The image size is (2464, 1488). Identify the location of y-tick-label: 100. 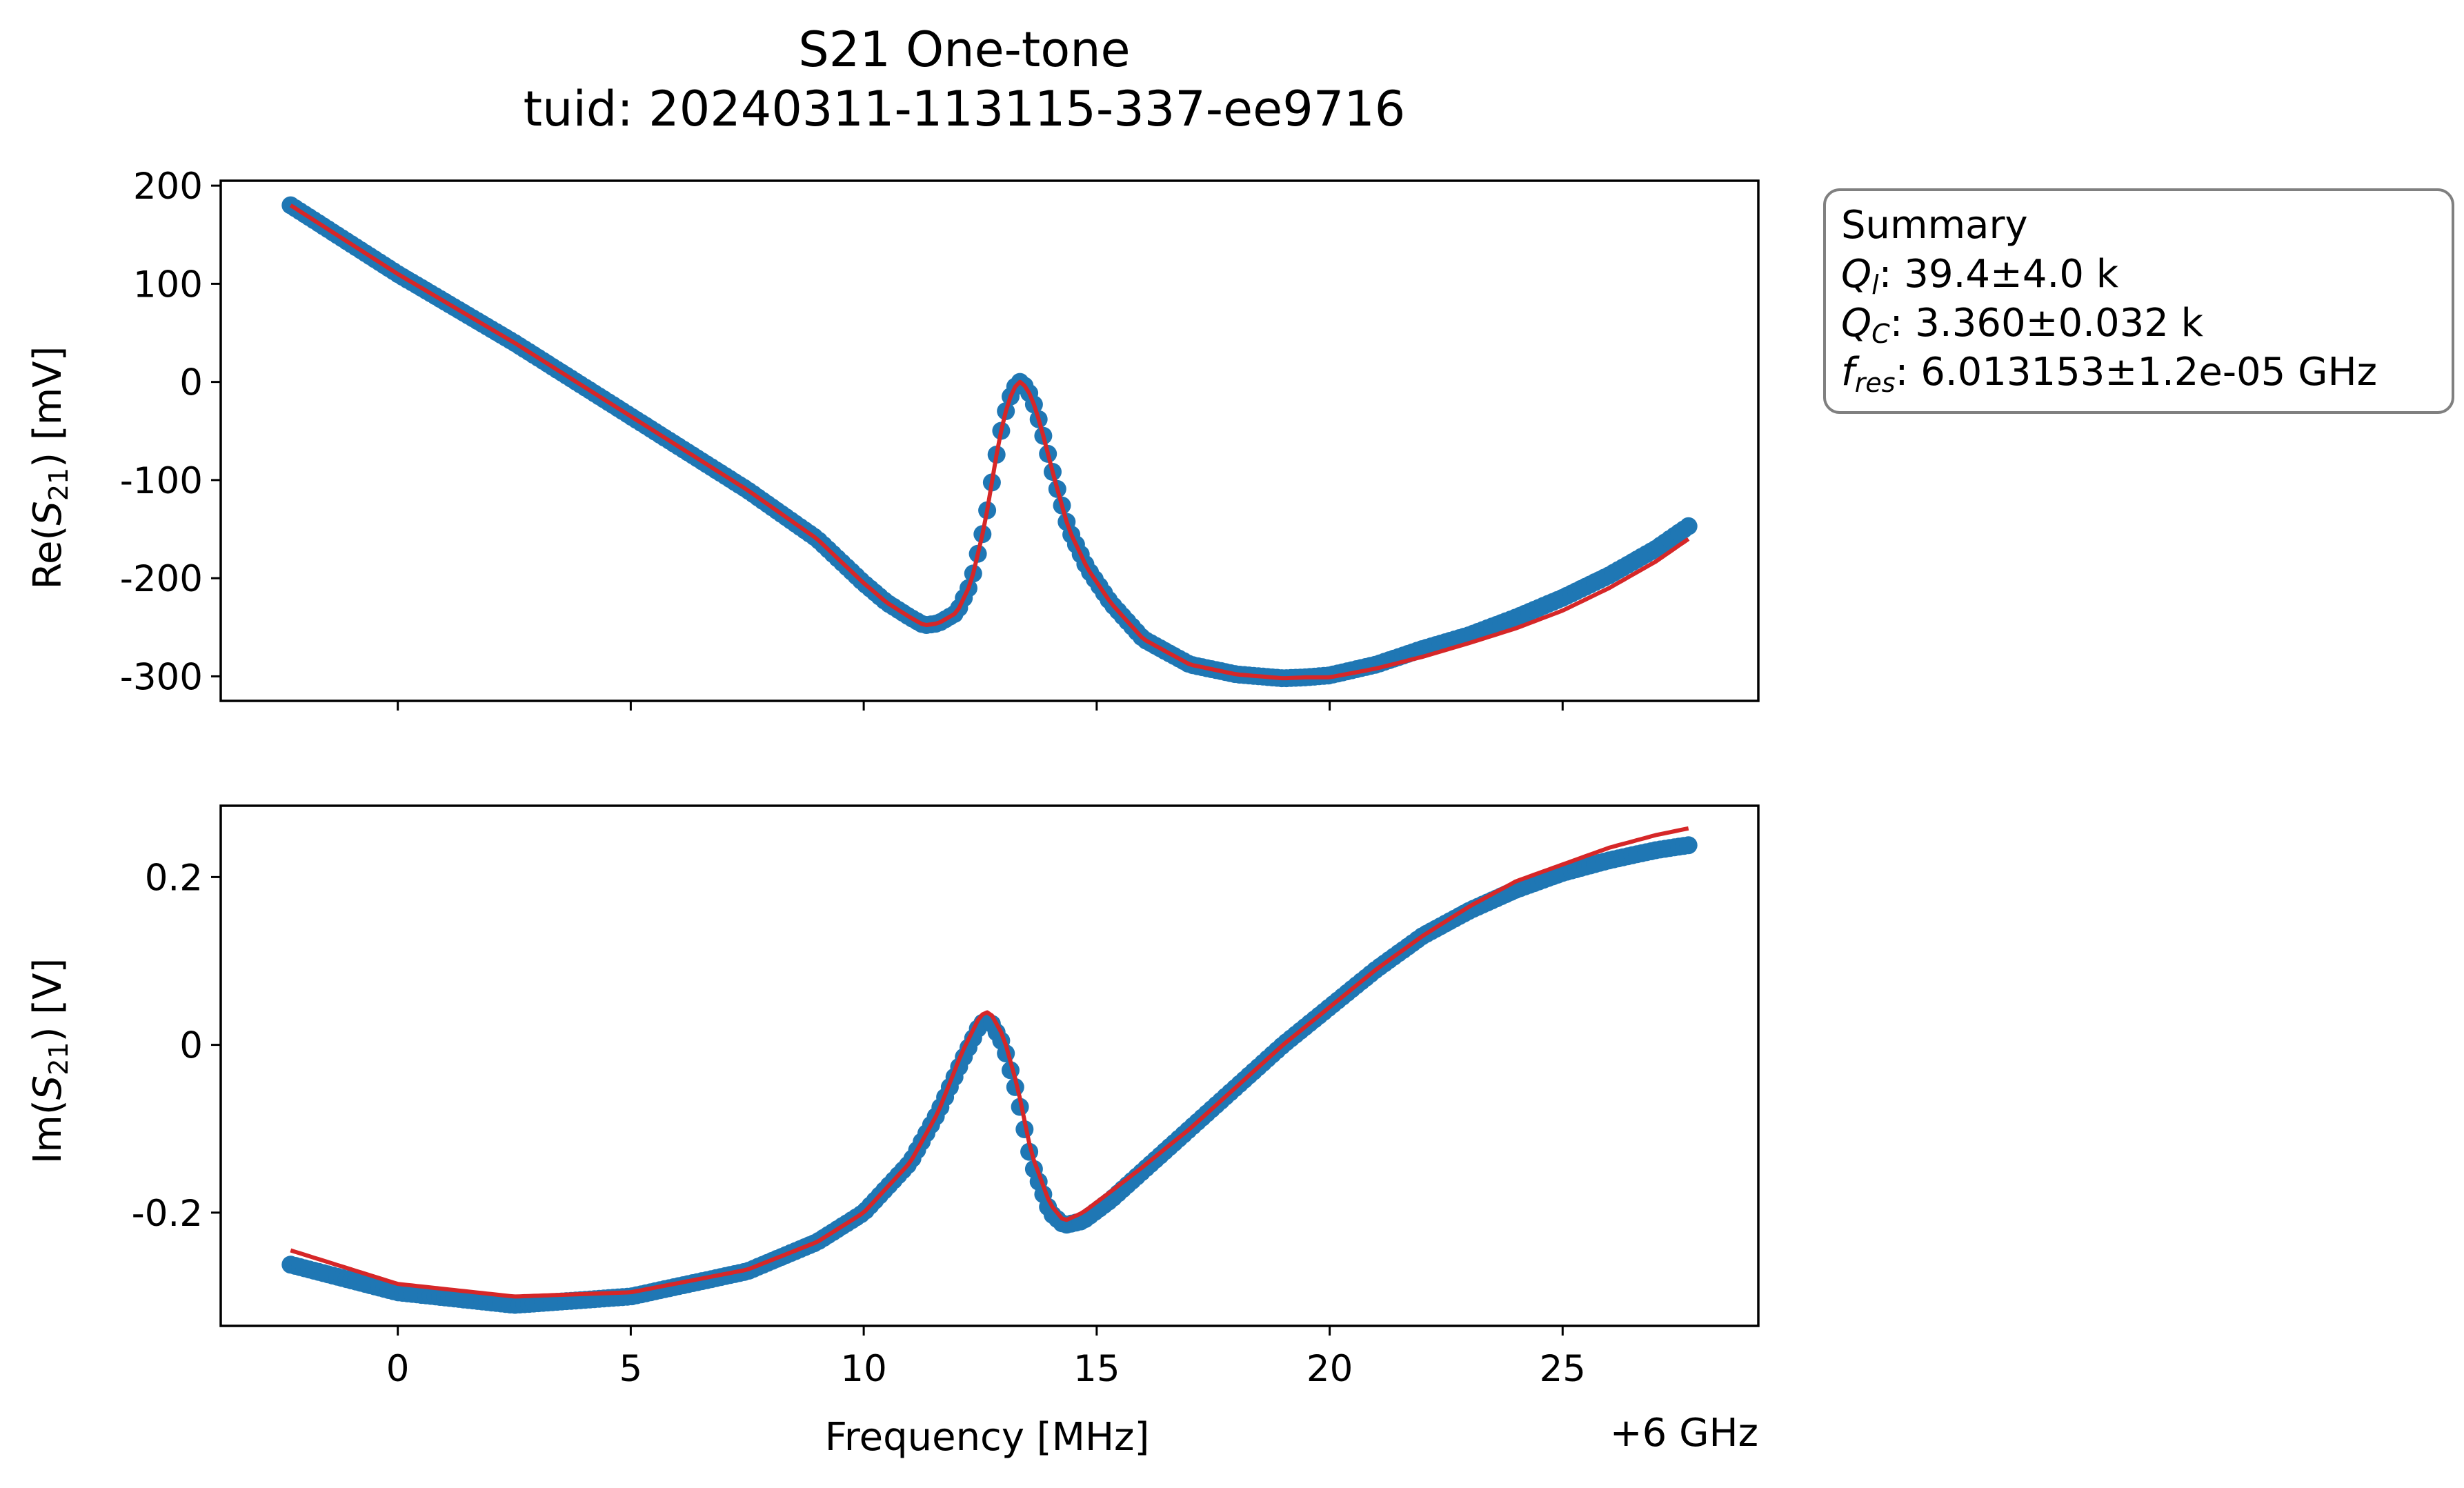
(168, 285).